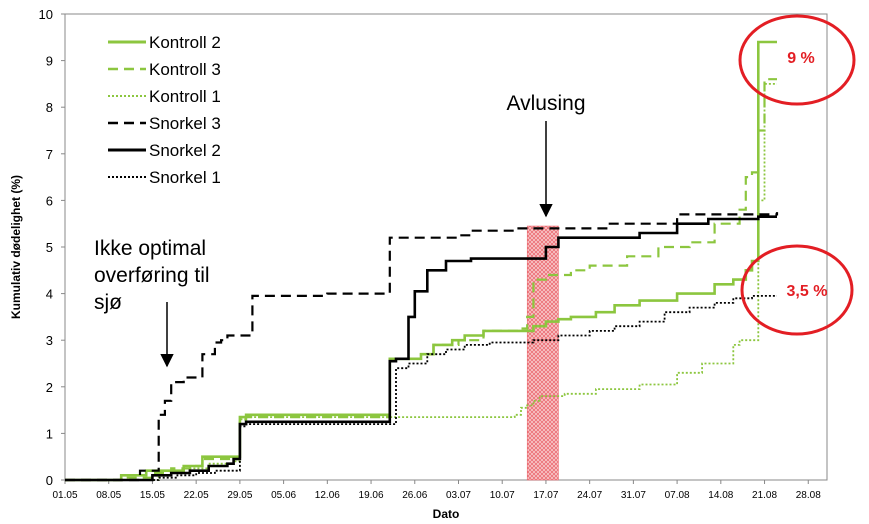 The height and width of the screenshot is (524, 869). I want to click on x-tick-label: 21.08, so click(764, 495).